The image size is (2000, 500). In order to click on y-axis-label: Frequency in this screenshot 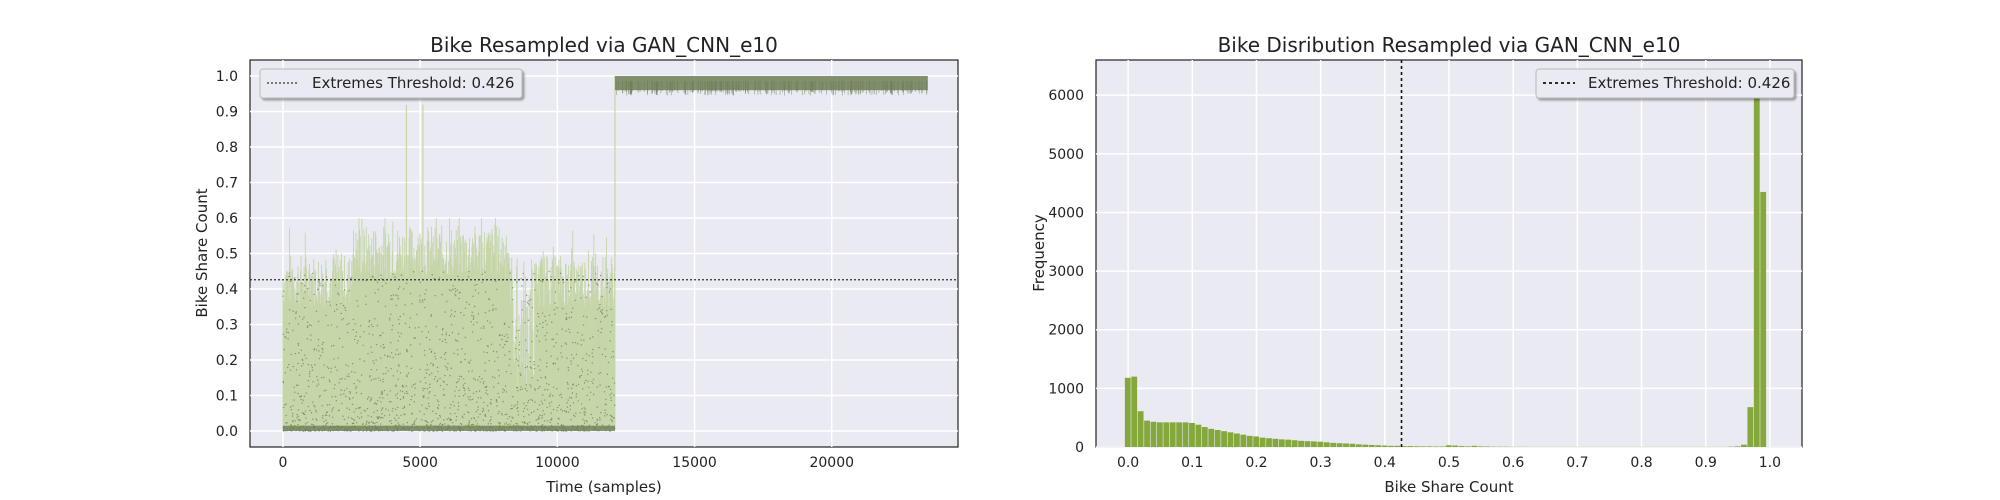, I will do `click(1039, 253)`.